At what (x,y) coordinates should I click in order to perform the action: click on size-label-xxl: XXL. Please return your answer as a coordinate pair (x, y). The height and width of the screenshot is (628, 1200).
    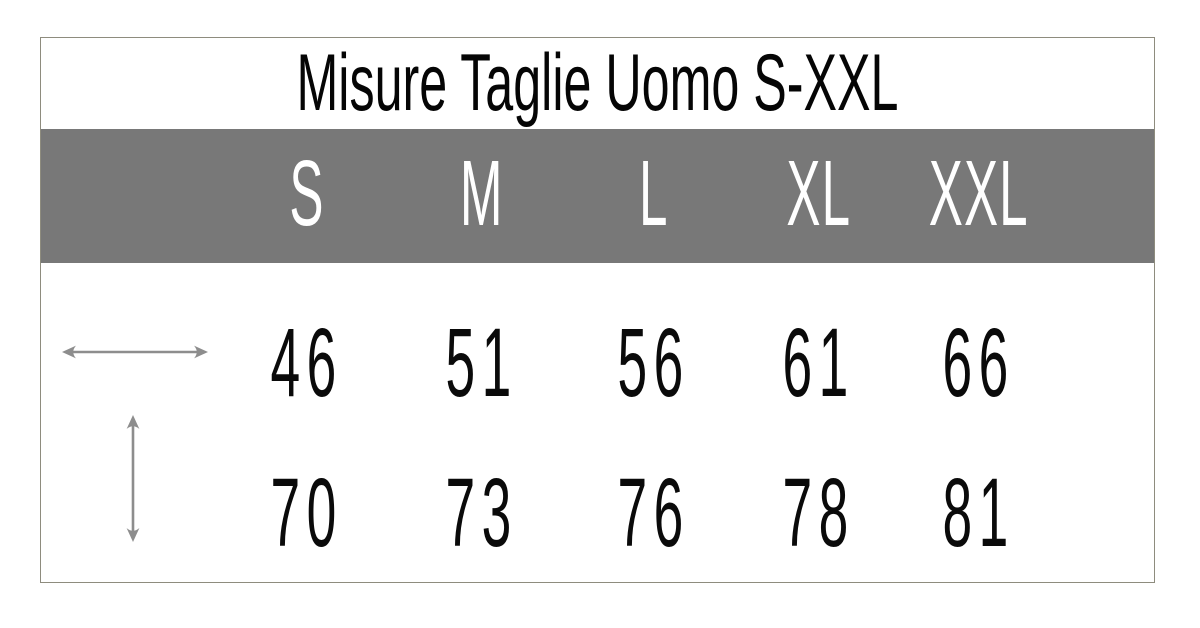
    Looking at the image, I should click on (979, 192).